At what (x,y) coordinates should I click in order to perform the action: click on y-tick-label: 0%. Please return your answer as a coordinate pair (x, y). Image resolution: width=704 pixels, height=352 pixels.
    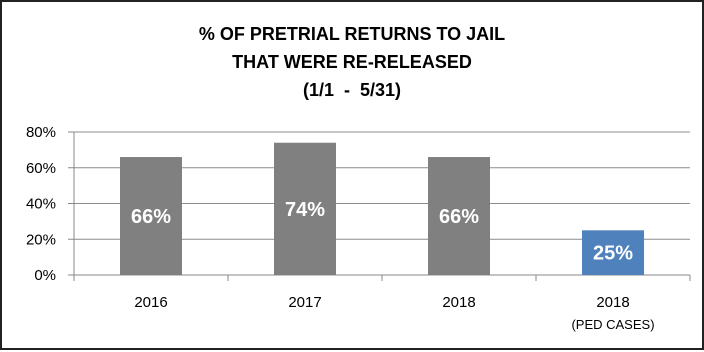
    Looking at the image, I should click on (45, 275).